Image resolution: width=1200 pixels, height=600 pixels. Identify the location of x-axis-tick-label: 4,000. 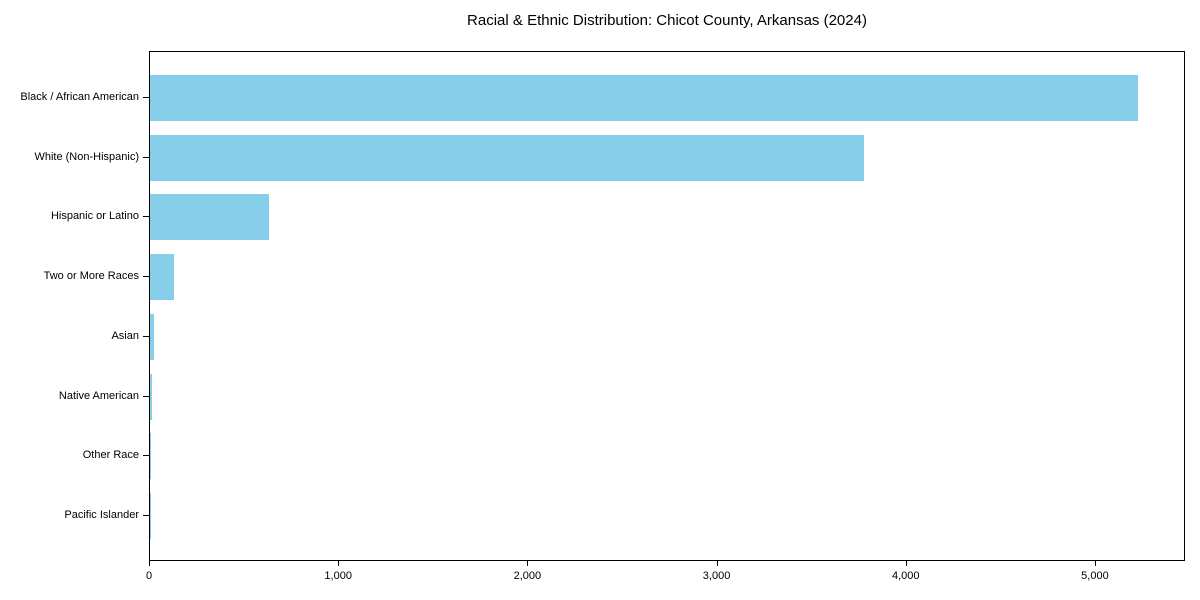
(905, 576).